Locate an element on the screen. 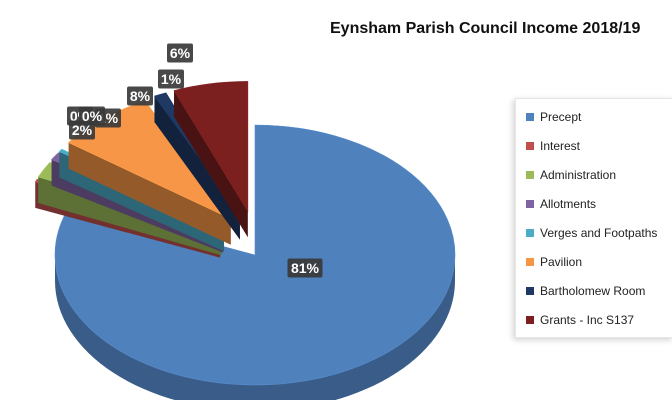  legend-item-allotments: Allotments is located at coordinates (561, 204).